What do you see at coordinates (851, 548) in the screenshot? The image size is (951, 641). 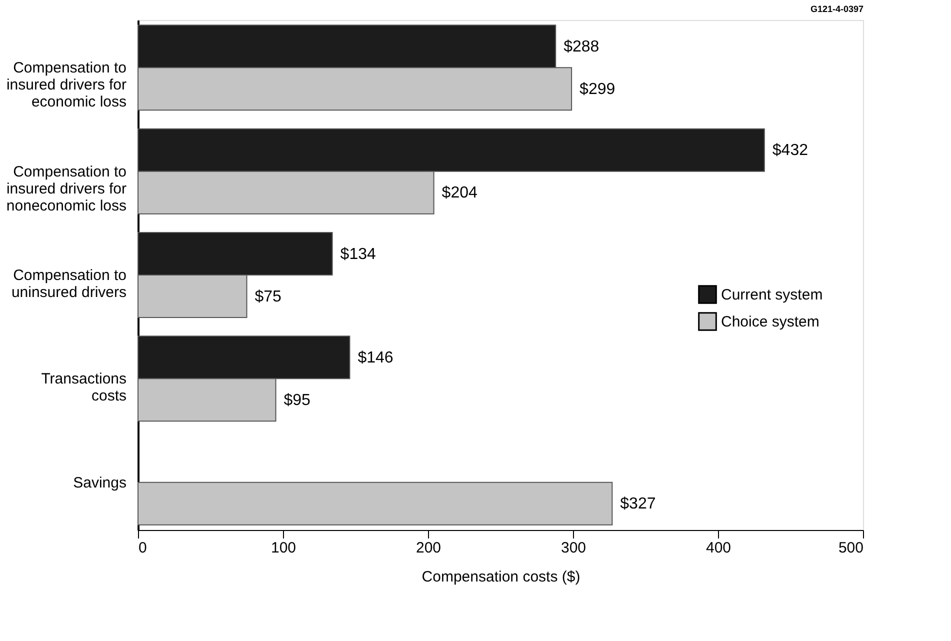 I see `x-tick-label: 500` at bounding box center [851, 548].